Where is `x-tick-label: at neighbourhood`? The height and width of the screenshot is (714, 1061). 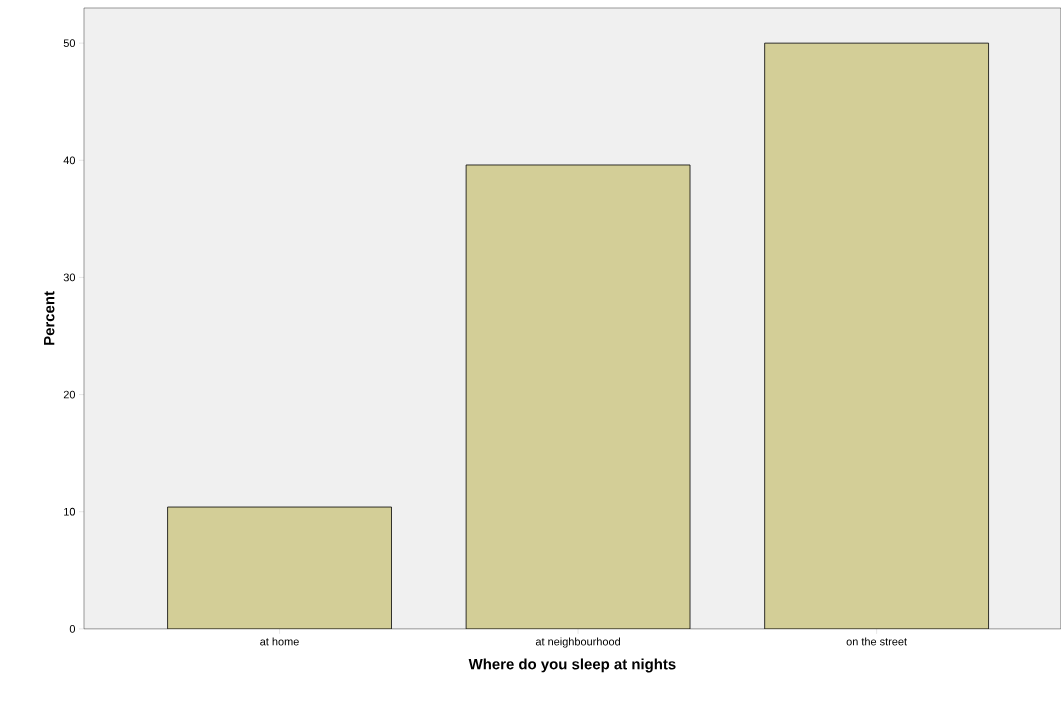 x-tick-label: at neighbourhood is located at coordinates (577, 642).